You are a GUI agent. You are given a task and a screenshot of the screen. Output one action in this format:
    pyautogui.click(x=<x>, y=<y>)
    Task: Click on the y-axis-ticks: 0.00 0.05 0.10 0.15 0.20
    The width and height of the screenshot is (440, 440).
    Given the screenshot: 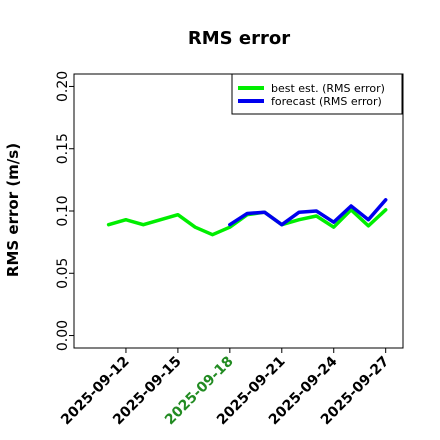 What is the action you would take?
    pyautogui.click(x=64, y=211)
    